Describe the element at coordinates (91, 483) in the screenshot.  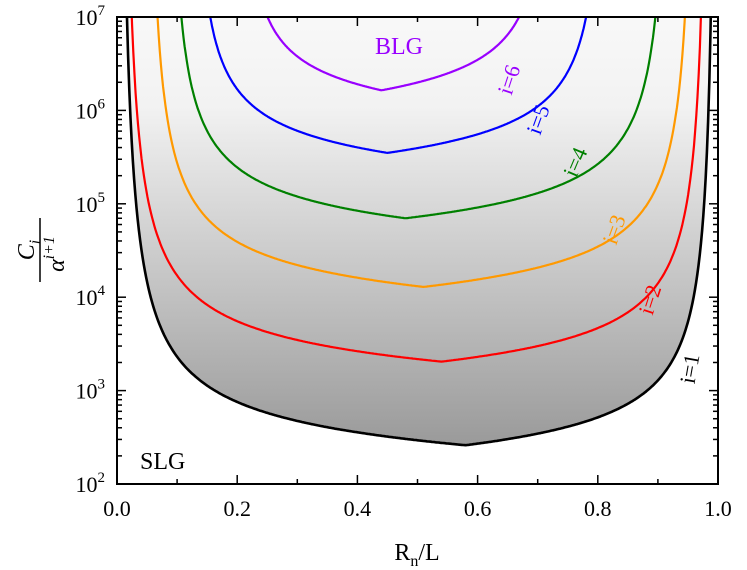
I see `y-tick-label: 10²` at that location.